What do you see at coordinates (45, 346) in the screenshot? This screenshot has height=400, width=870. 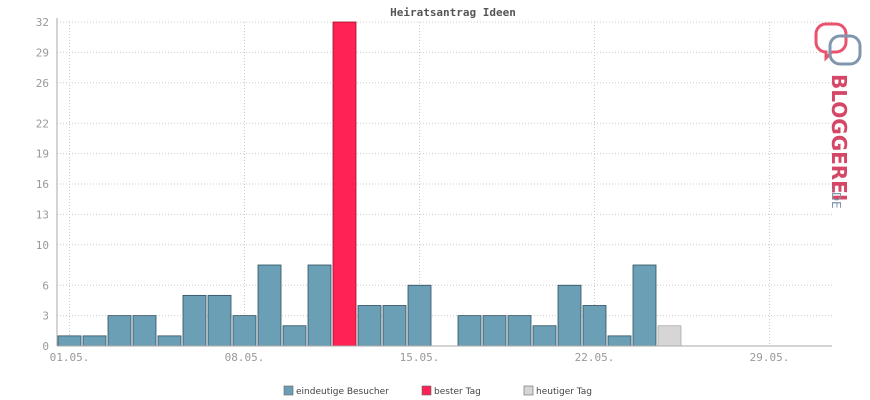 I see `y-tick-label: 0` at bounding box center [45, 346].